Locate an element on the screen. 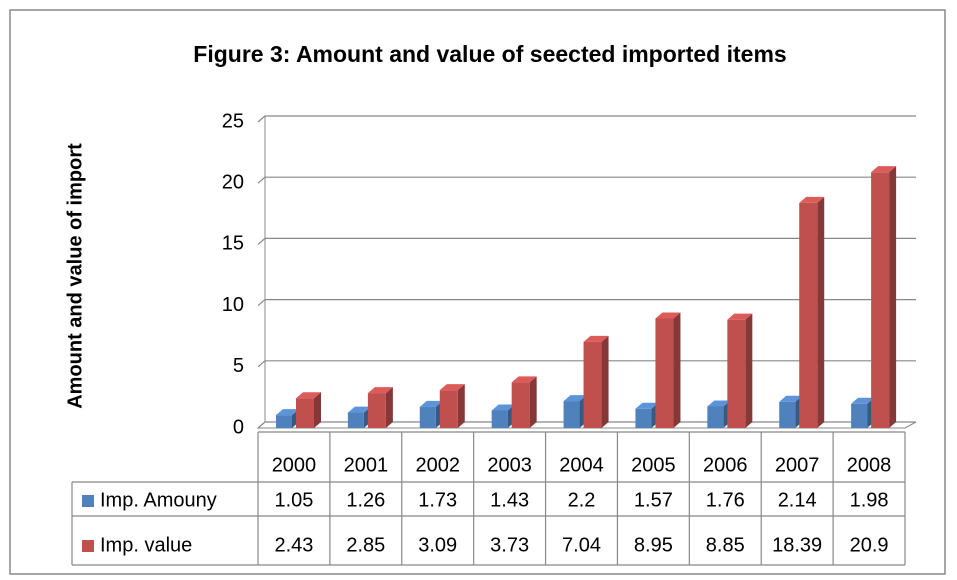 This screenshot has width=957, height=580. table-value: 1.57 is located at coordinates (653, 500).